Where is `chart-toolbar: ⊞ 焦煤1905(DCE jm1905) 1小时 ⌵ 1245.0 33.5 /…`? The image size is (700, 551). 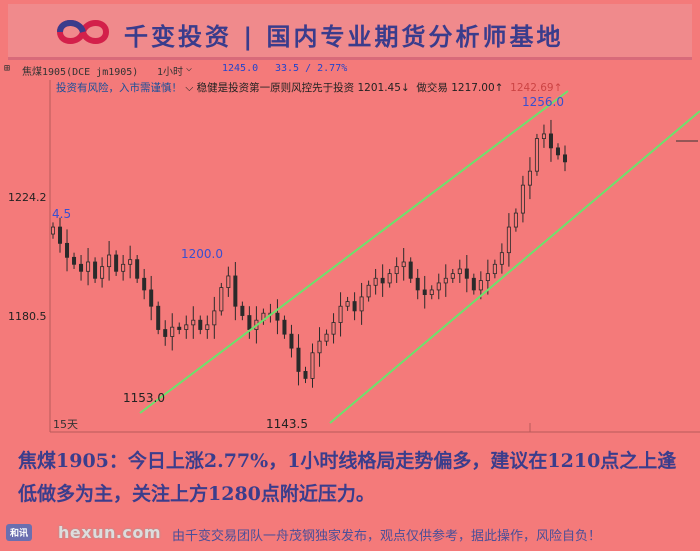 chart-toolbar: ⊞ 焦煤1905(DCE jm1905) 1小时 ⌵ 1245.0 33.5 /… is located at coordinates (350, 70).